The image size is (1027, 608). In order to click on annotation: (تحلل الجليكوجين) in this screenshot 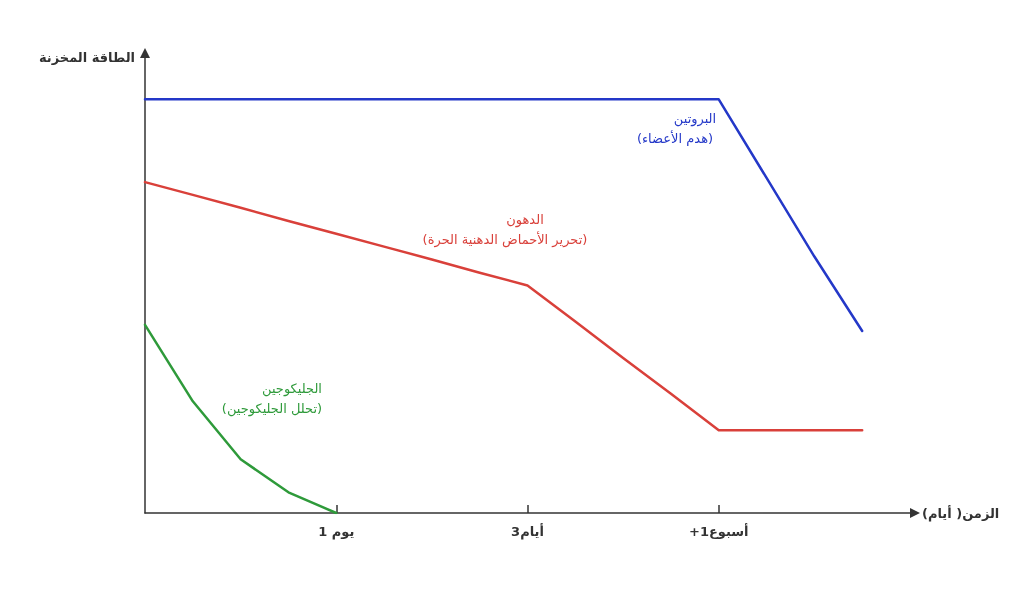, I will do `click(272, 408)`.